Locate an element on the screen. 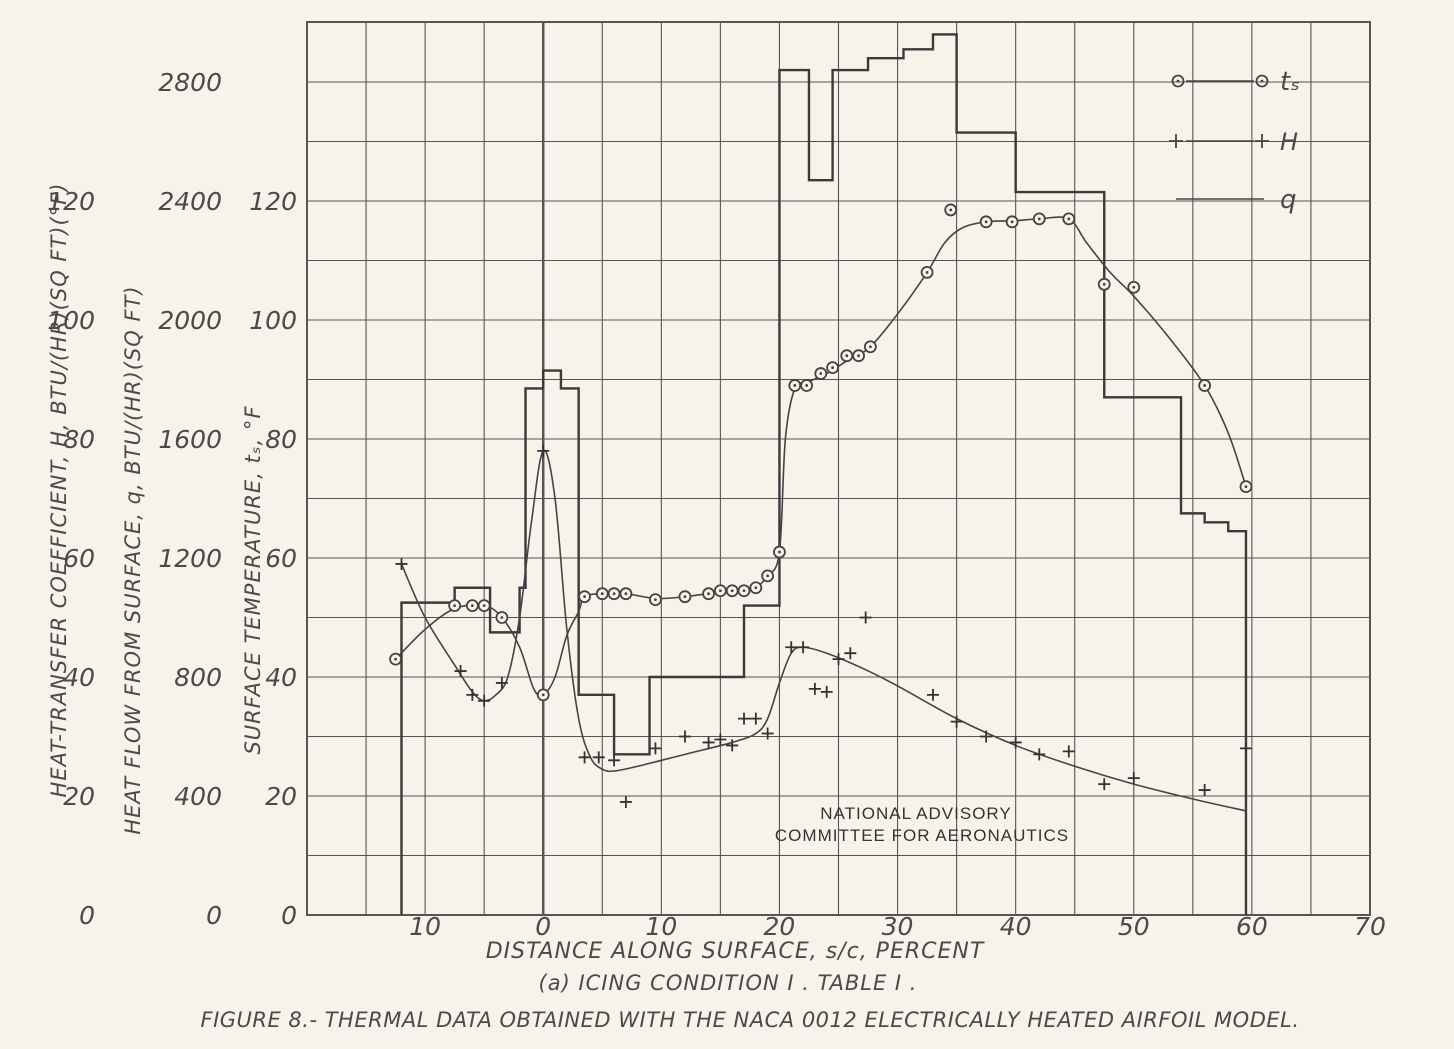 Image resolution: width=1454 pixels, height=1049 pixels. x-tick-label: 20 is located at coordinates (780, 926).